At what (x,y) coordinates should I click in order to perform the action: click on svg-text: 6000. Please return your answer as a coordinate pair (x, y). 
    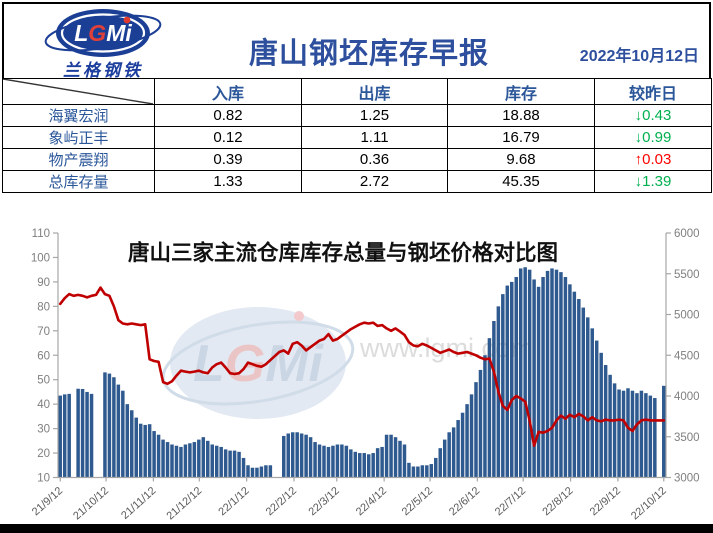
    Looking at the image, I should click on (687, 234).